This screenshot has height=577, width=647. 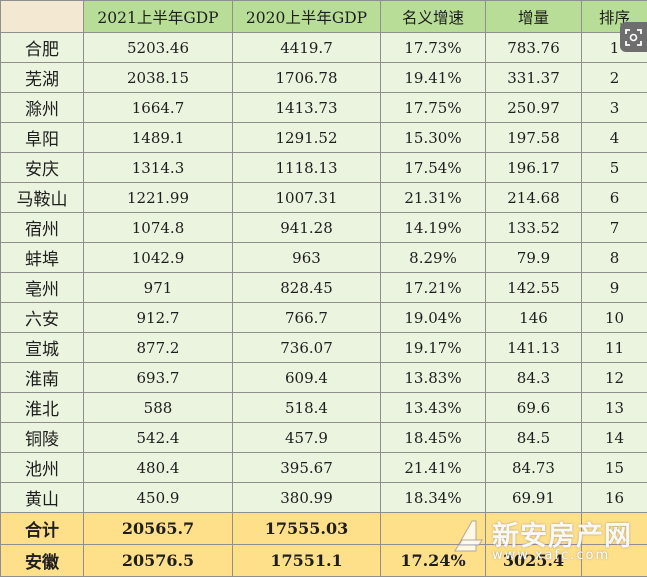 I want to click on table-row: 六安 912.7 766.7 19.04% 146 10, so click(x=323, y=317).